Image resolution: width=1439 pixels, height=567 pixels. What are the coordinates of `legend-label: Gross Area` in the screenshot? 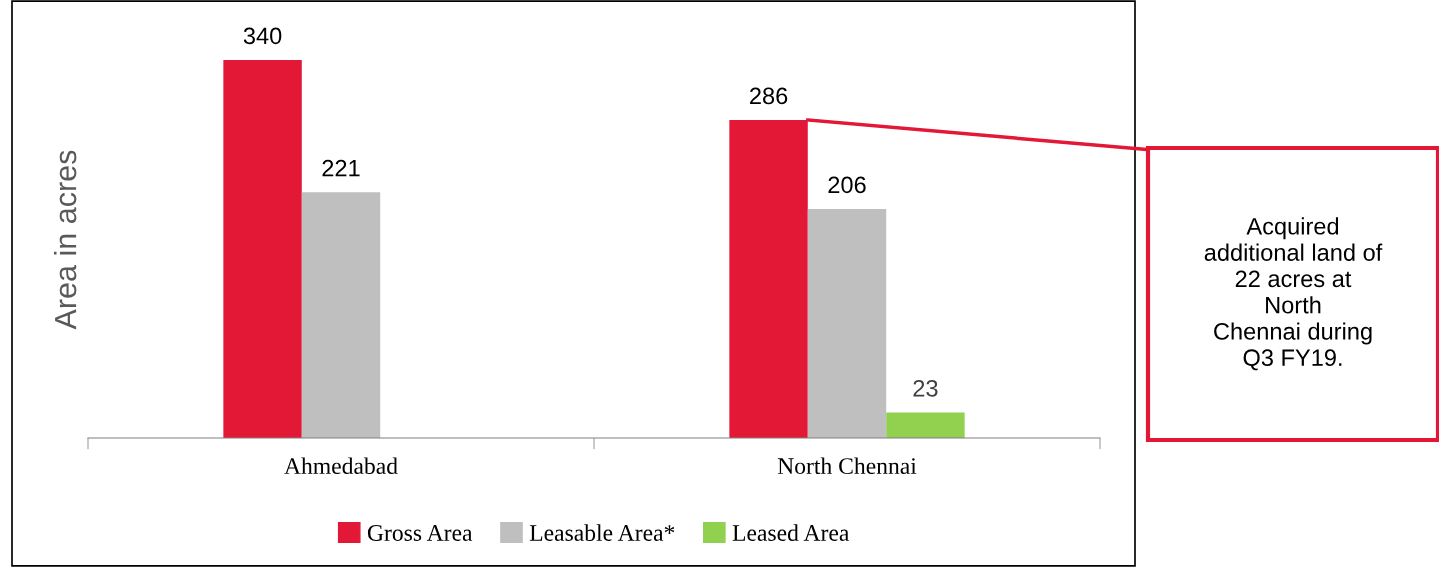 It's located at (420, 533).